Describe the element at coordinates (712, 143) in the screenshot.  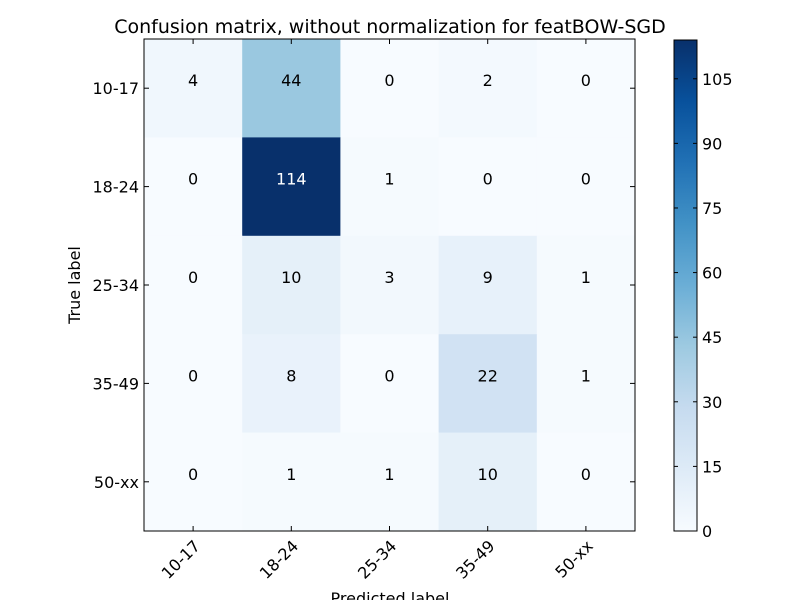
I see `colorbar-tick-label: 90` at that location.